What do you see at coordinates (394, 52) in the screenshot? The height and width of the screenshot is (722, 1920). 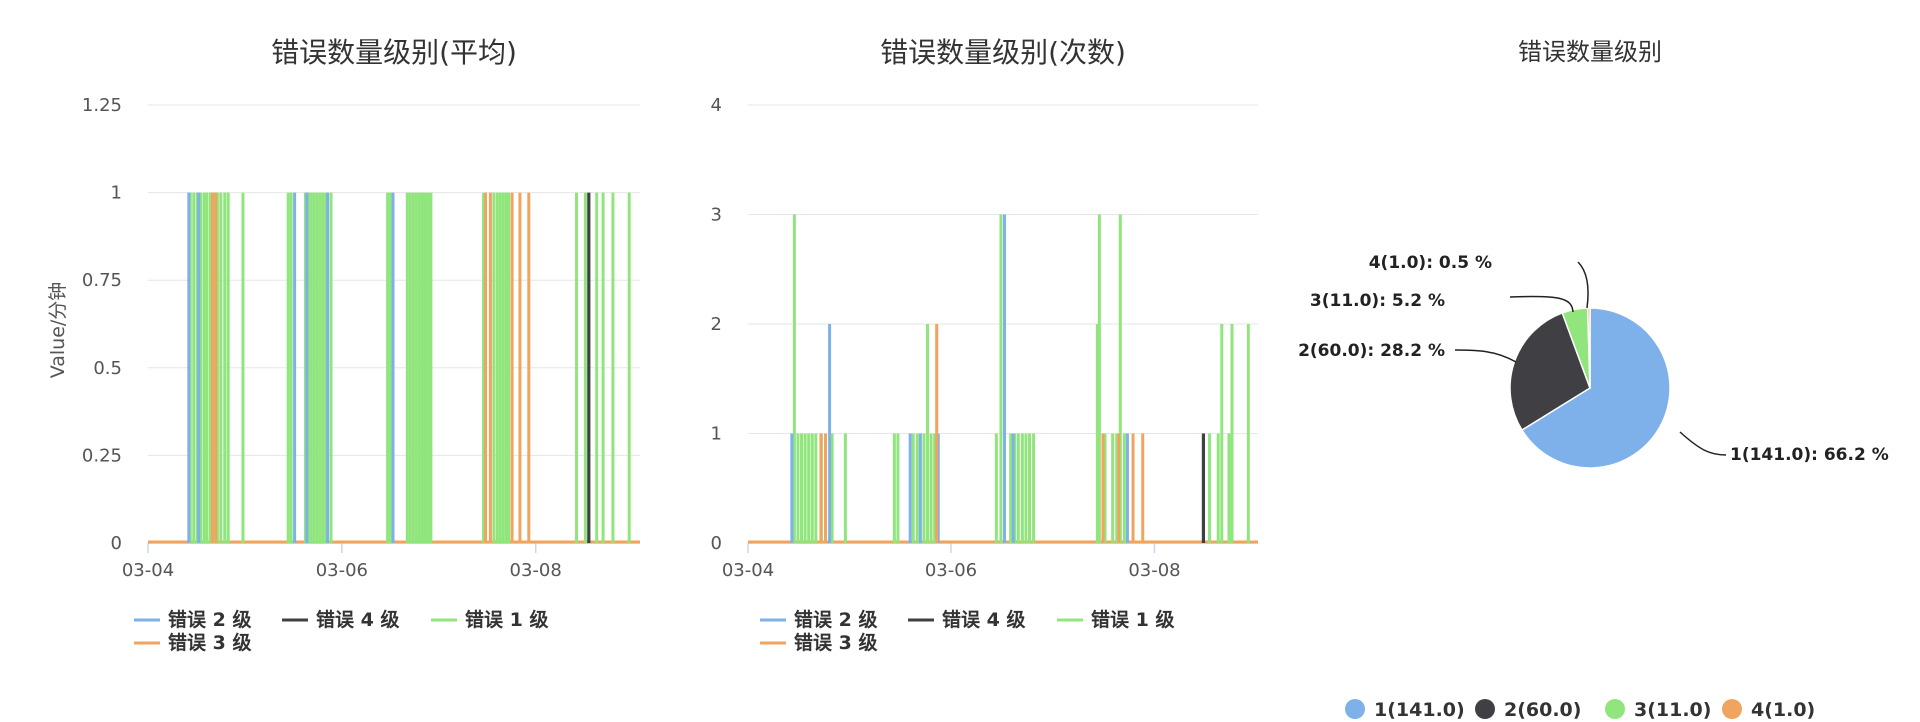 I see `chart-title: 错误数量级别(平均)` at bounding box center [394, 52].